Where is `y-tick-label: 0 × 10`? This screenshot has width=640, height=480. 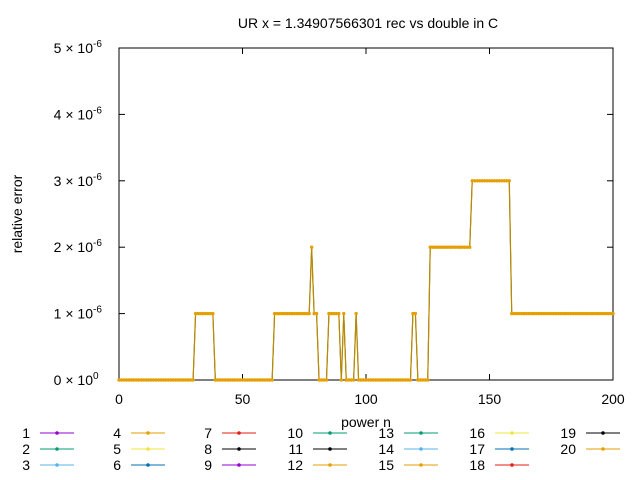 y-tick-label: 0 × 10 is located at coordinates (74, 380).